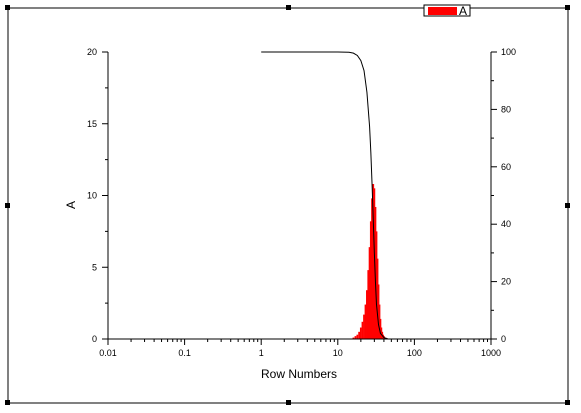 The image size is (581, 413). I want to click on y-tick-label-0: 0, so click(94, 339).